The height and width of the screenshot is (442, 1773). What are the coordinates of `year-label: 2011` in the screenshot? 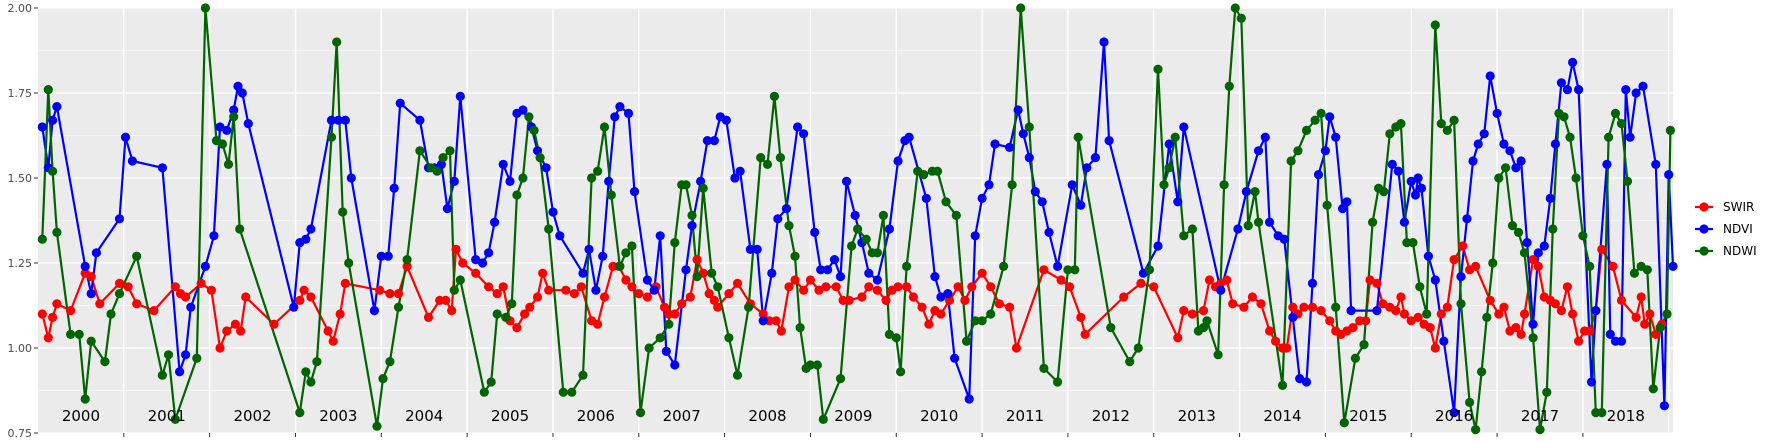 It's located at (1025, 416).